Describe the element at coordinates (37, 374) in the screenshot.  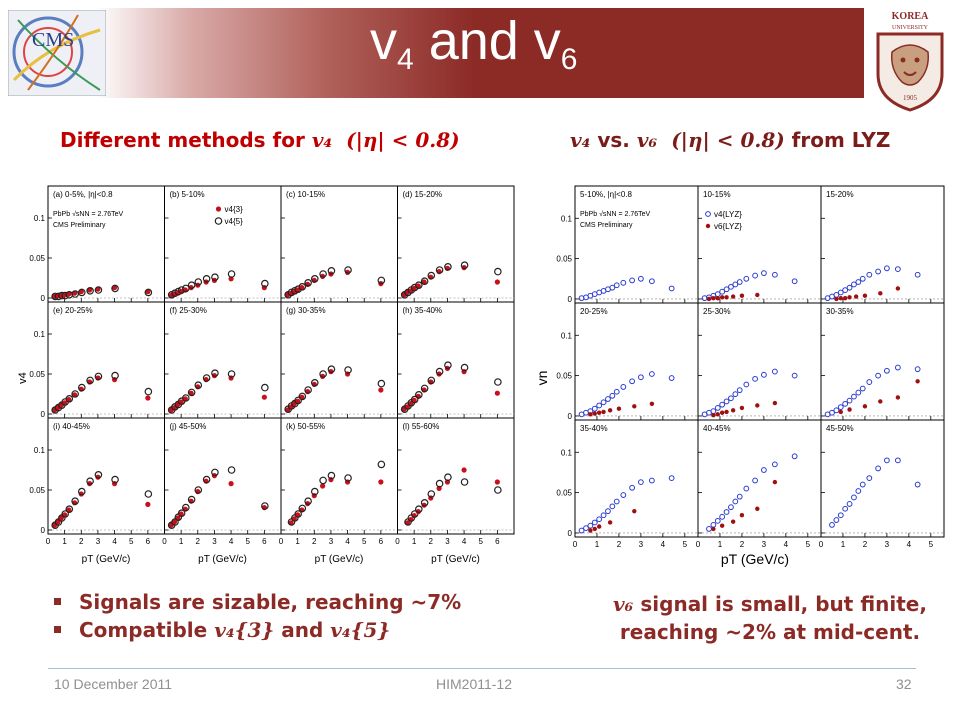
I see `y-tick-label: 0.05` at that location.